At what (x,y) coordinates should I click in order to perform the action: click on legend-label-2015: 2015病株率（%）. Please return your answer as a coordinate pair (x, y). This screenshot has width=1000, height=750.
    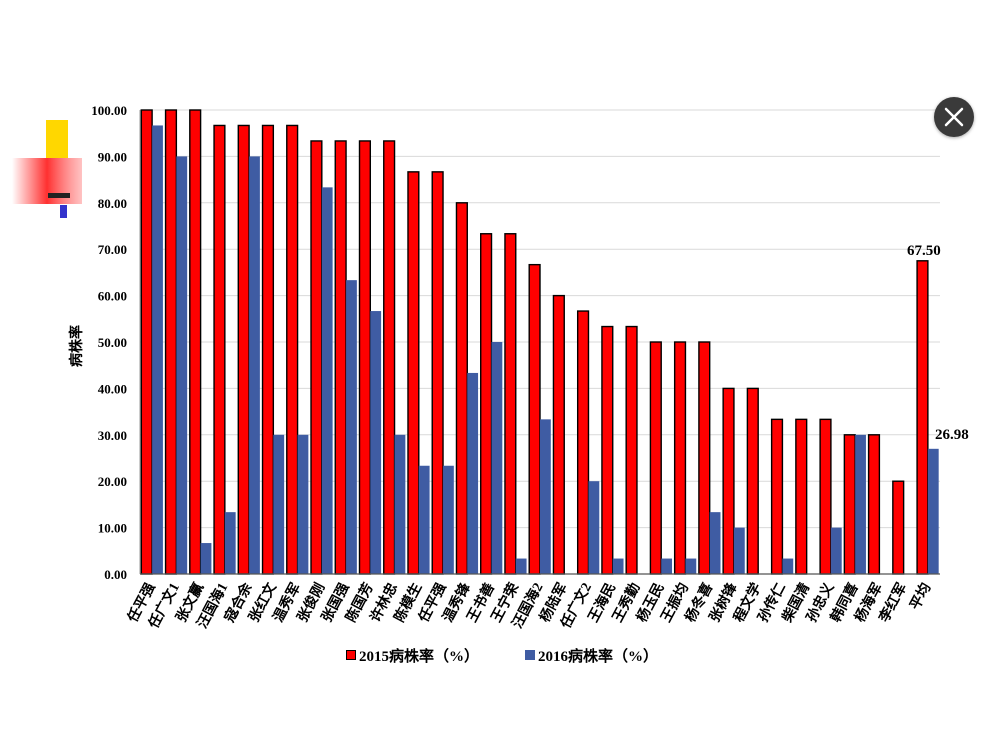
    Looking at the image, I should click on (419, 656).